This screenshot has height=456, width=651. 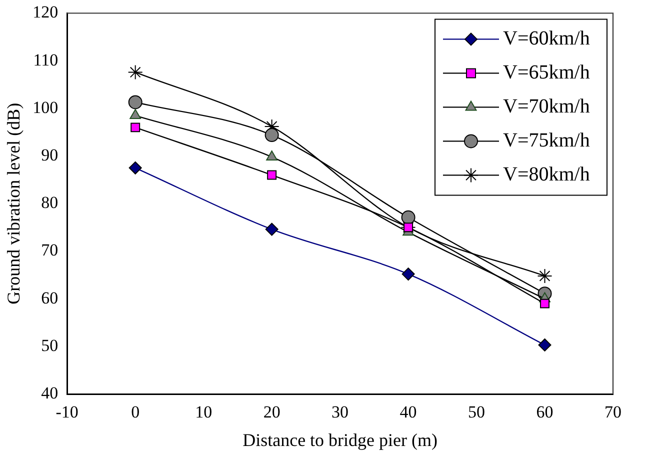 What do you see at coordinates (45, 12) in the screenshot?
I see `y-tick-label: 120` at bounding box center [45, 12].